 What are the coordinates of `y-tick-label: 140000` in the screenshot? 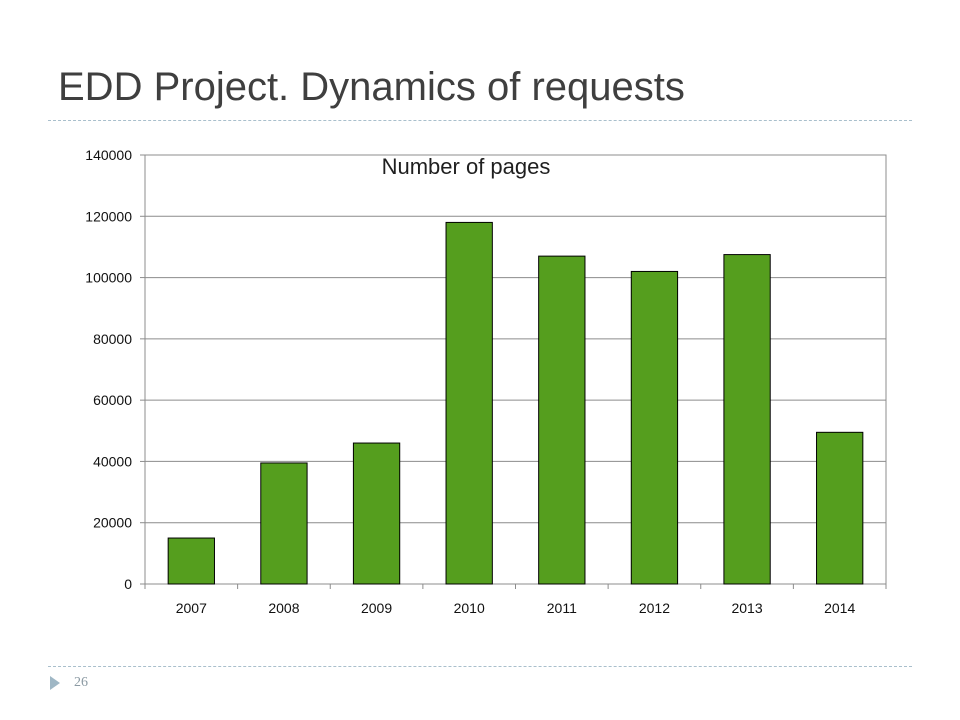 It's located at (108, 155).